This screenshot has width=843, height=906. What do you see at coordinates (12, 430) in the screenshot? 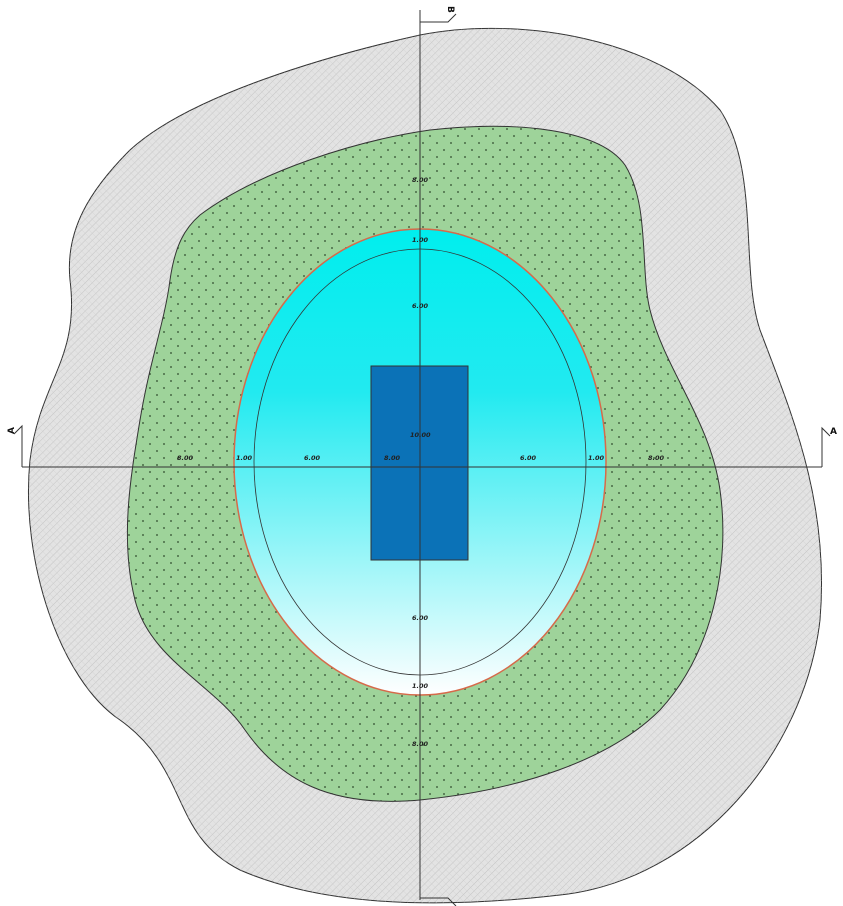
I see `section-label-a-left: A` at bounding box center [12, 430].